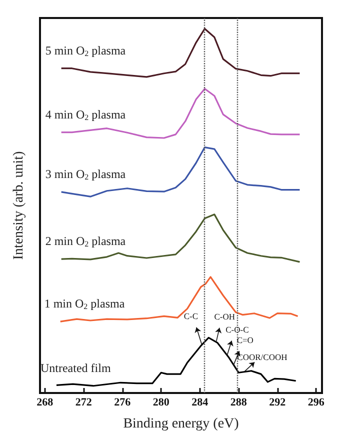  Describe the element at coordinates (277, 402) in the screenshot. I see `x-tick-label: 292` at that location.